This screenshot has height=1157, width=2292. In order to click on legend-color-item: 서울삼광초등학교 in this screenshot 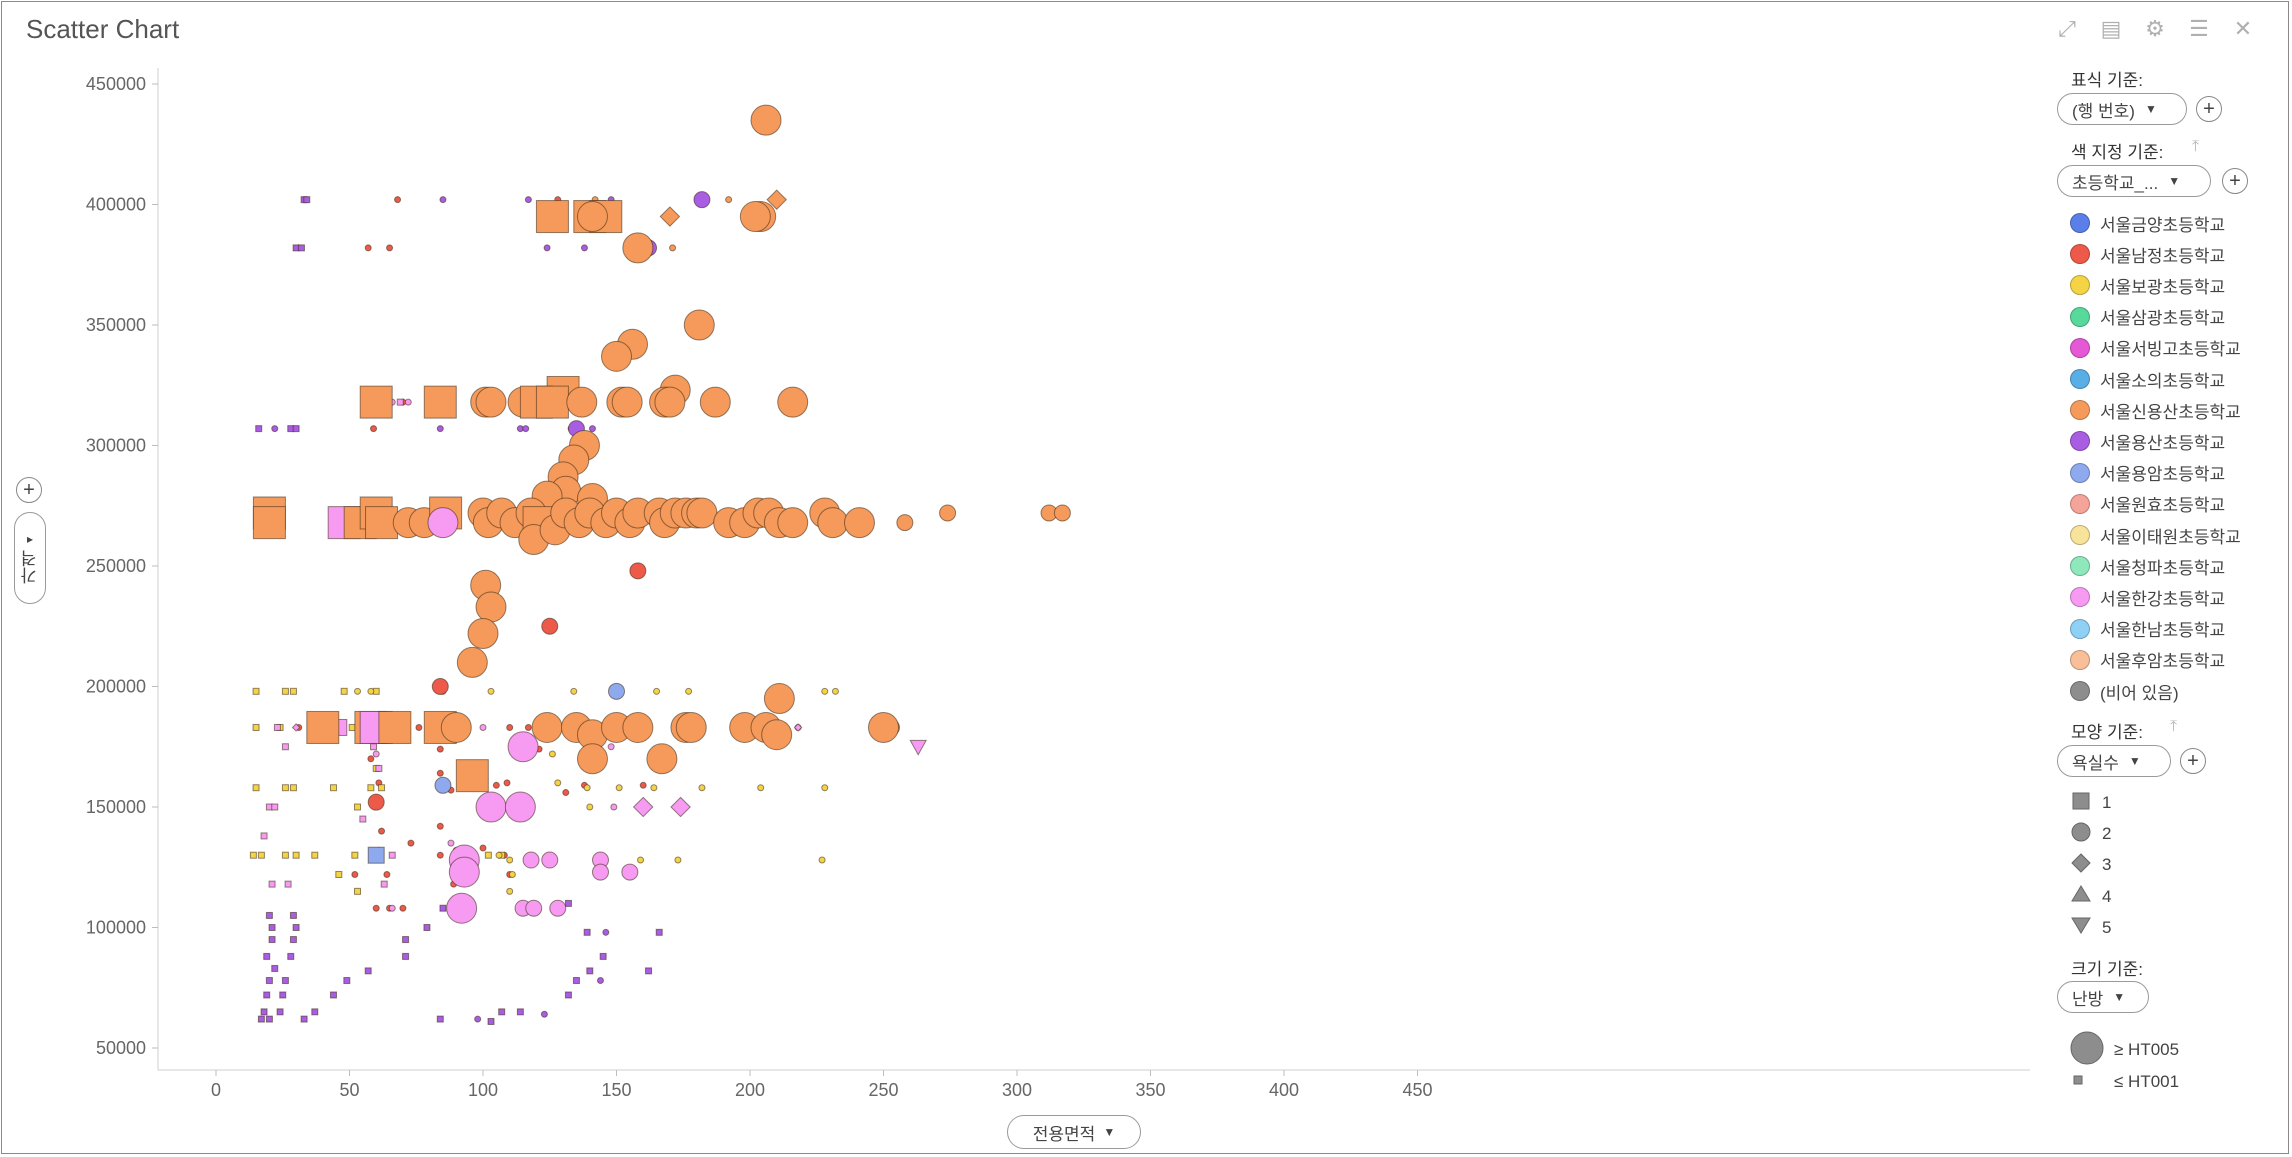, I will do `click(2147, 317)`.